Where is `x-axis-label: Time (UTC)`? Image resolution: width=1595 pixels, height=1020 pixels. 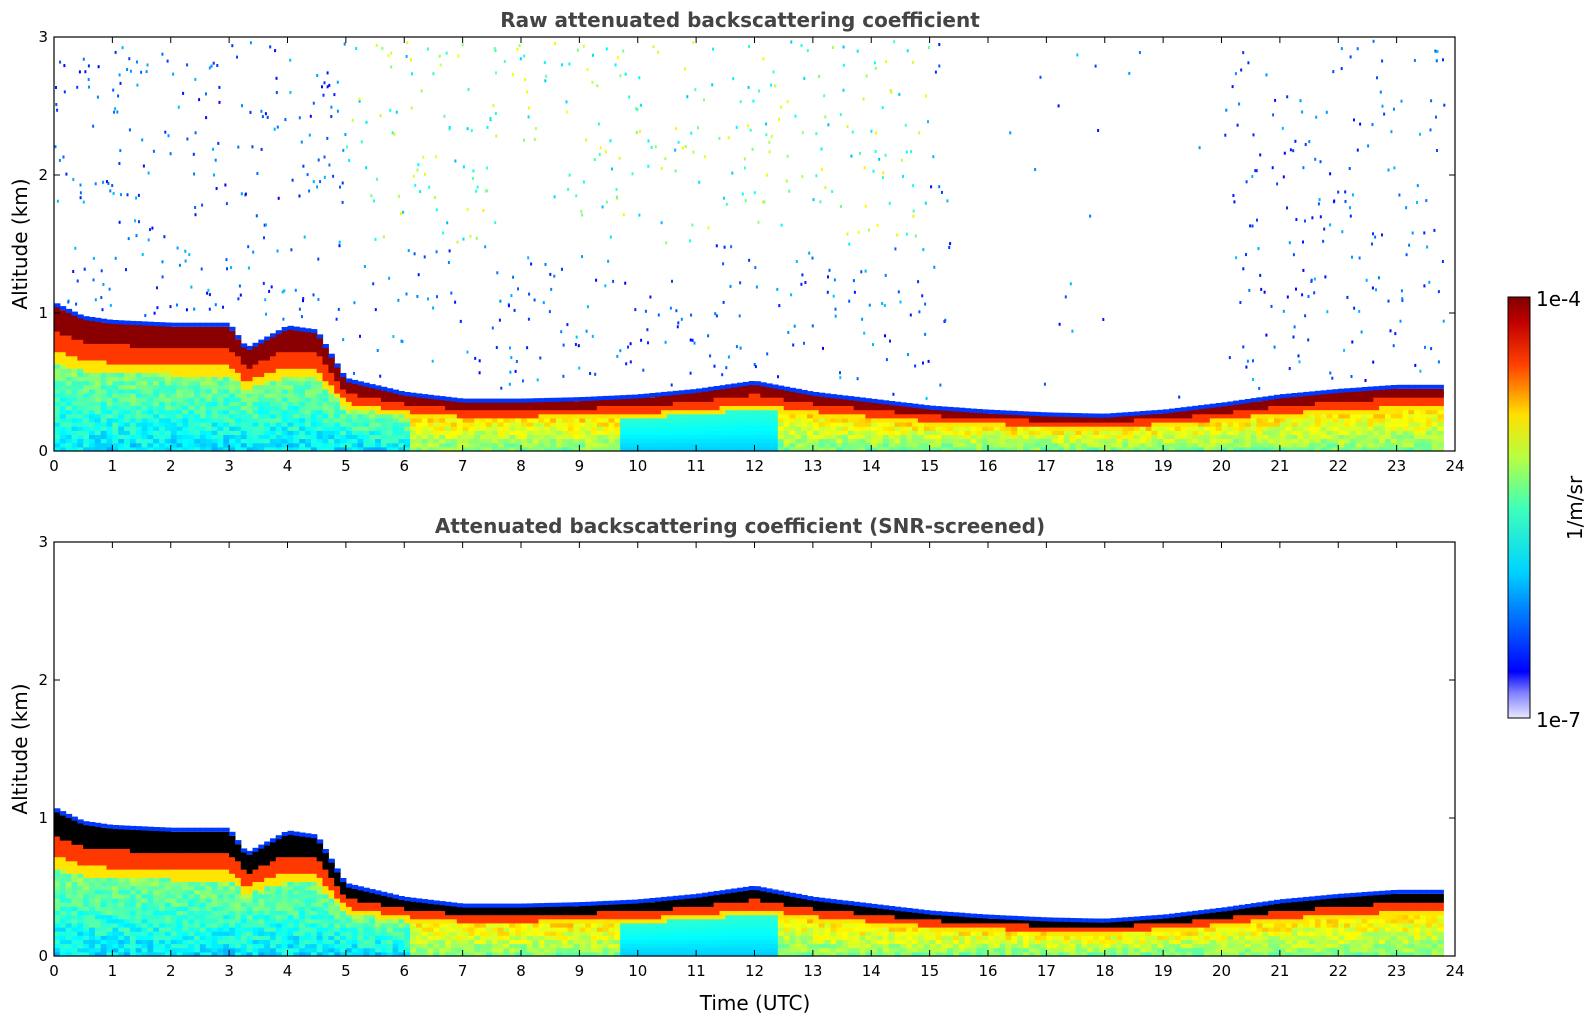 x-axis-label: Time (UTC) is located at coordinates (755, 1003).